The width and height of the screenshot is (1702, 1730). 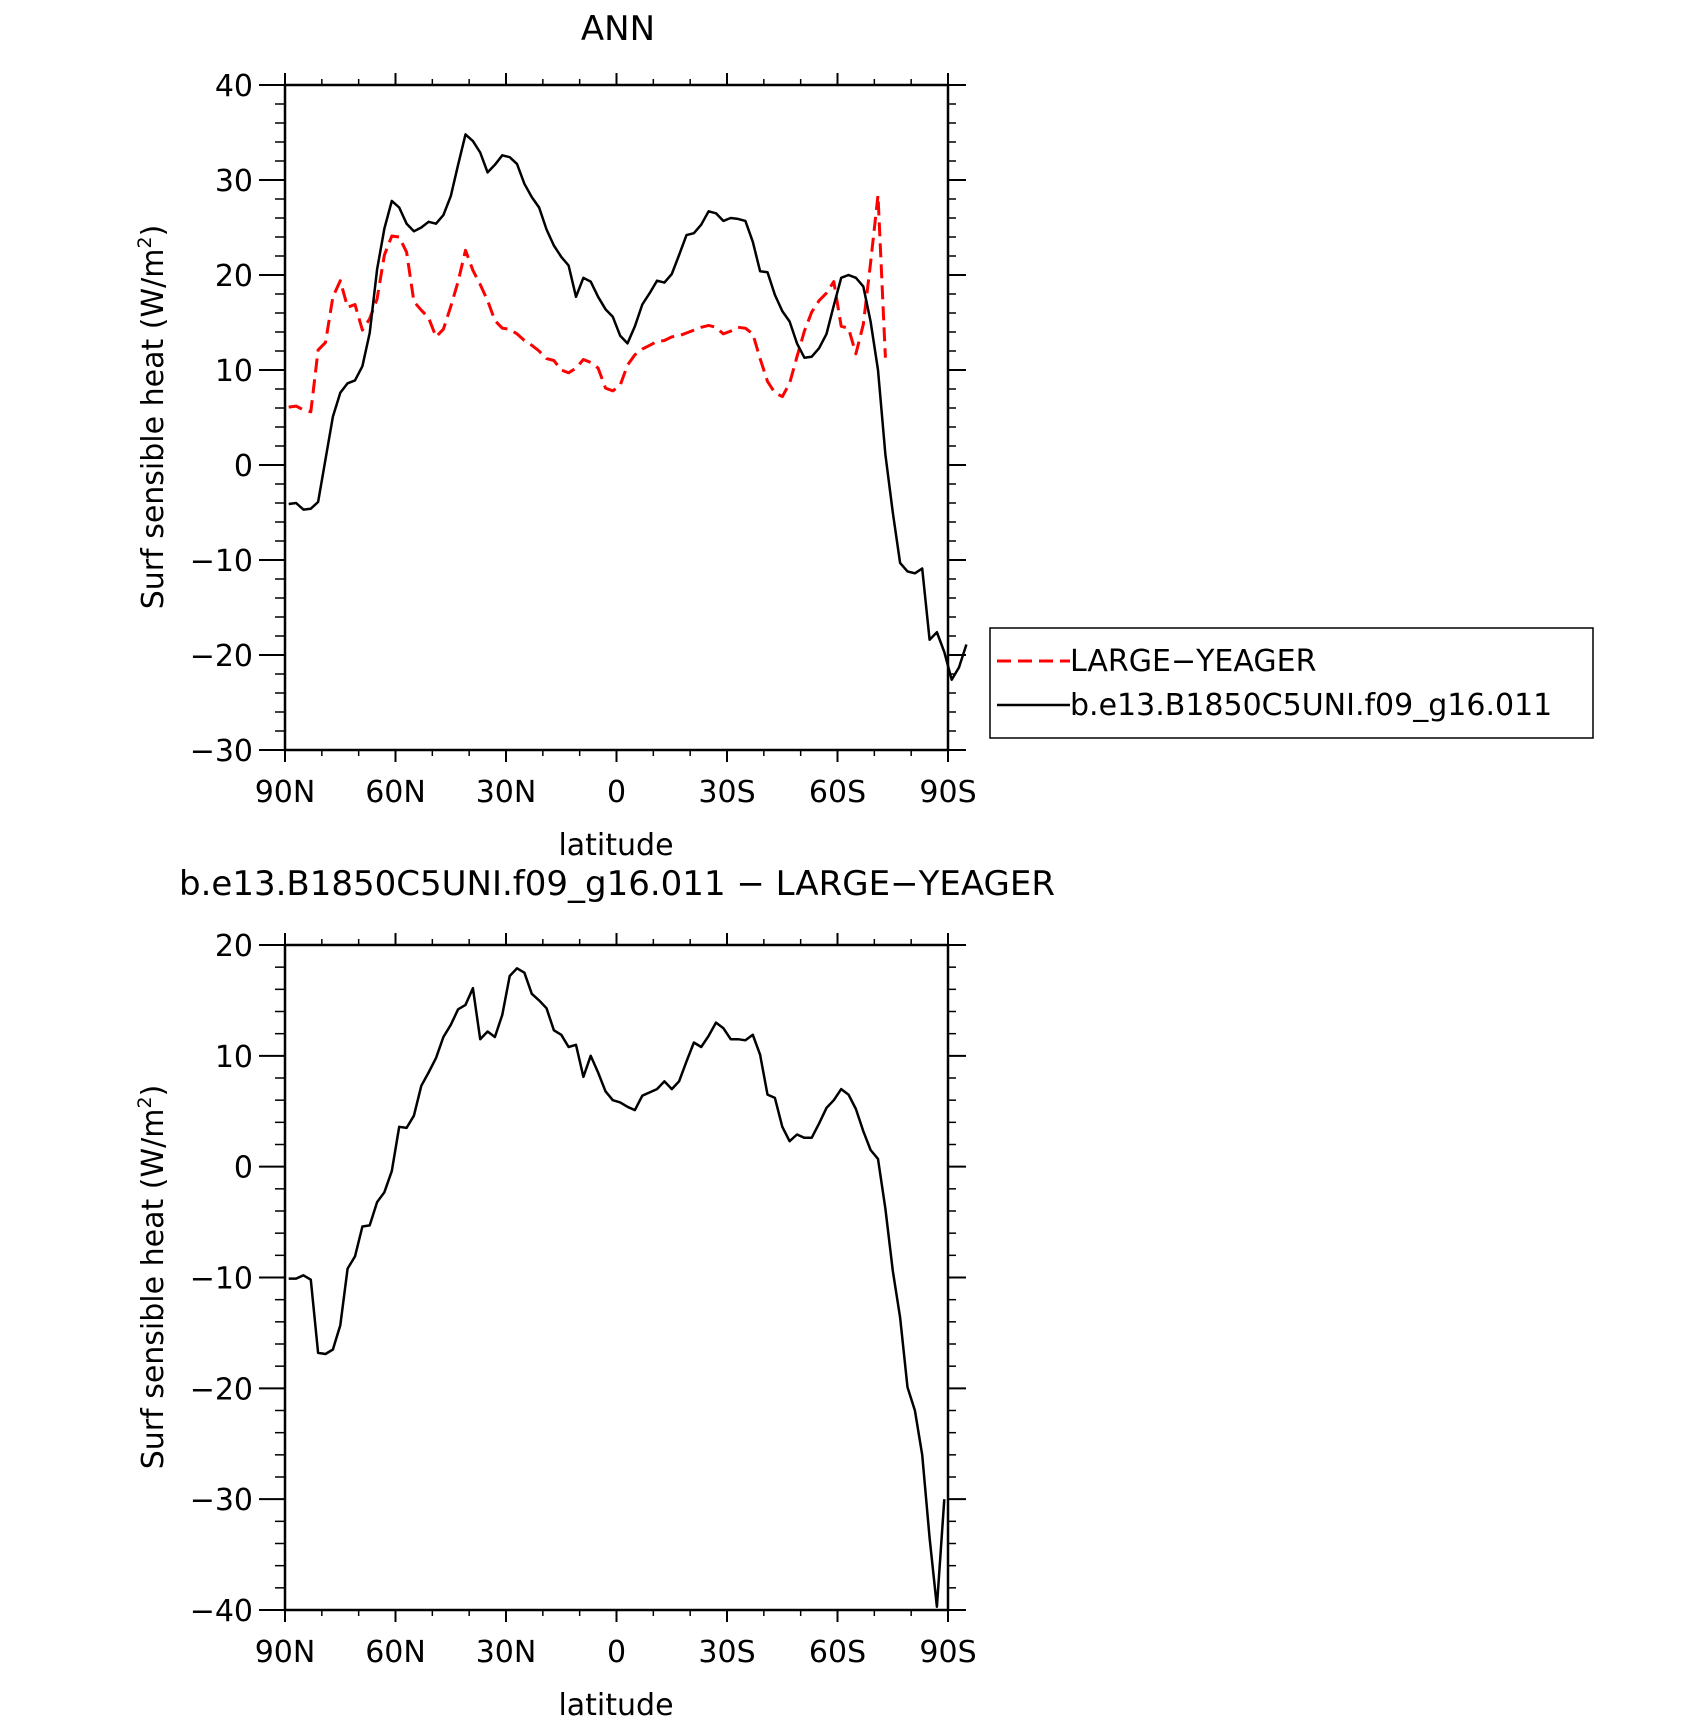 I want to click on bottom-y-tick-label: 0, so click(x=243, y=1168).